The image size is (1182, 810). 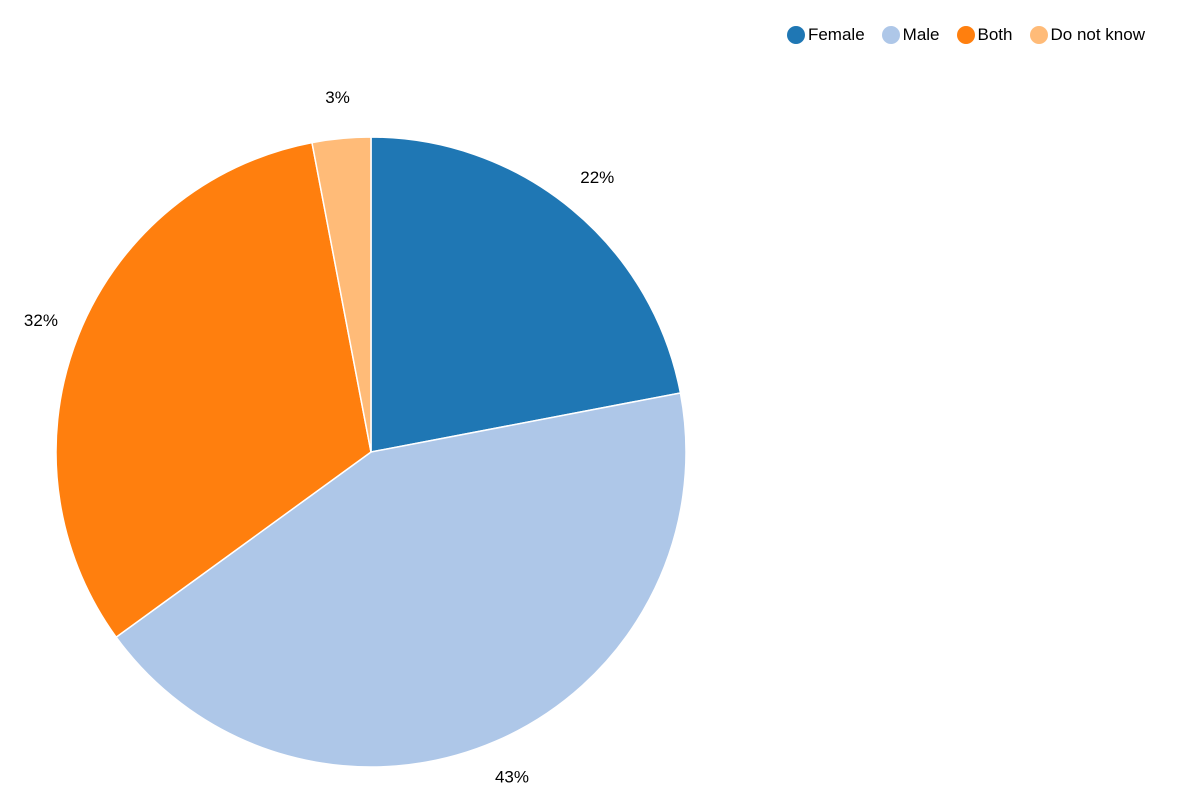 What do you see at coordinates (526, 294) in the screenshot?
I see `pie-slice-female` at bounding box center [526, 294].